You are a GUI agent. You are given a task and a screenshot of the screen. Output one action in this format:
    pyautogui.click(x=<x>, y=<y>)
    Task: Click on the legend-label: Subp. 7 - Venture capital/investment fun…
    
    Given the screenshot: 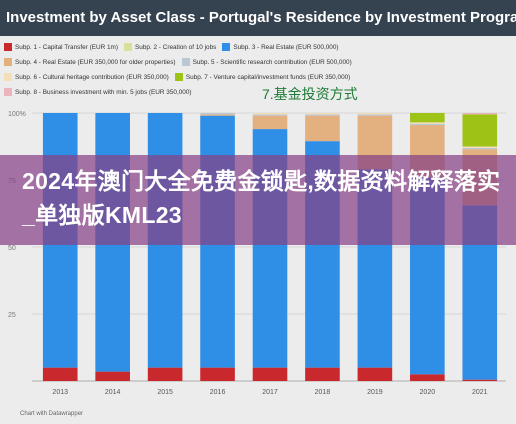 What is the action you would take?
    pyautogui.click(x=268, y=77)
    